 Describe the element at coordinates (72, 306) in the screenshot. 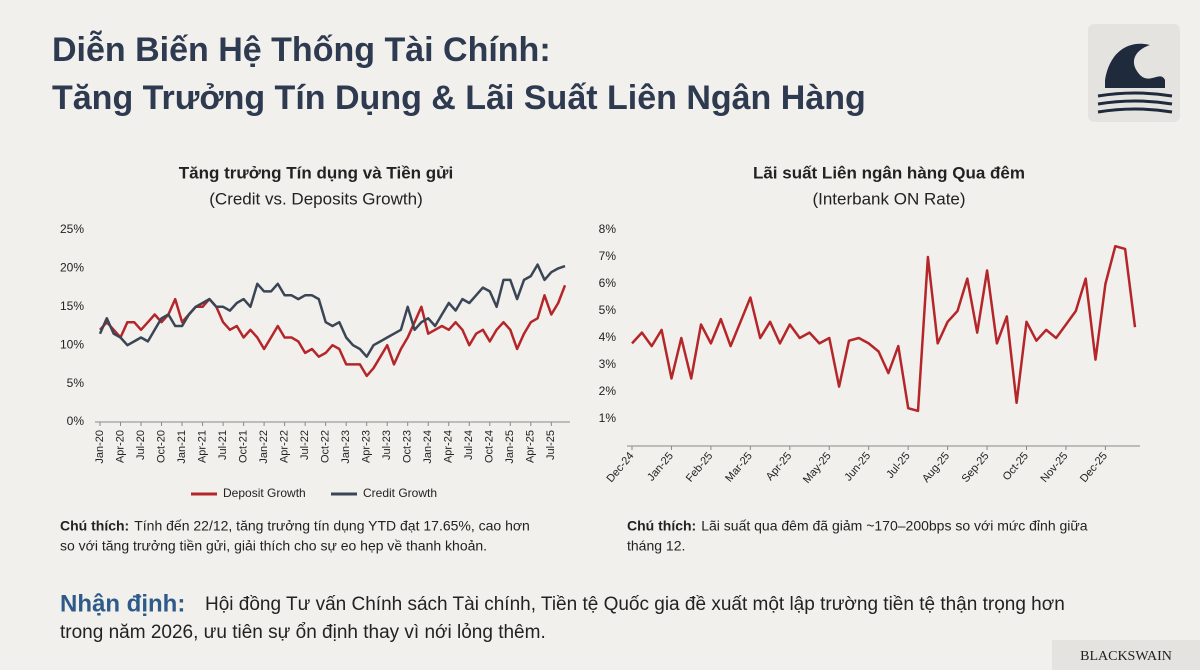

I see `y-tick-label: 15%` at that location.